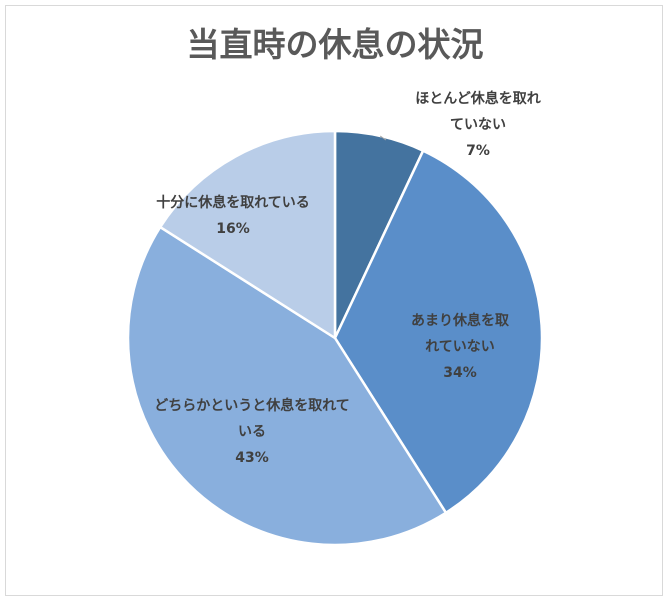  I want to click on data-label: どちらかというと休息を取れている 43%, so click(252, 432).